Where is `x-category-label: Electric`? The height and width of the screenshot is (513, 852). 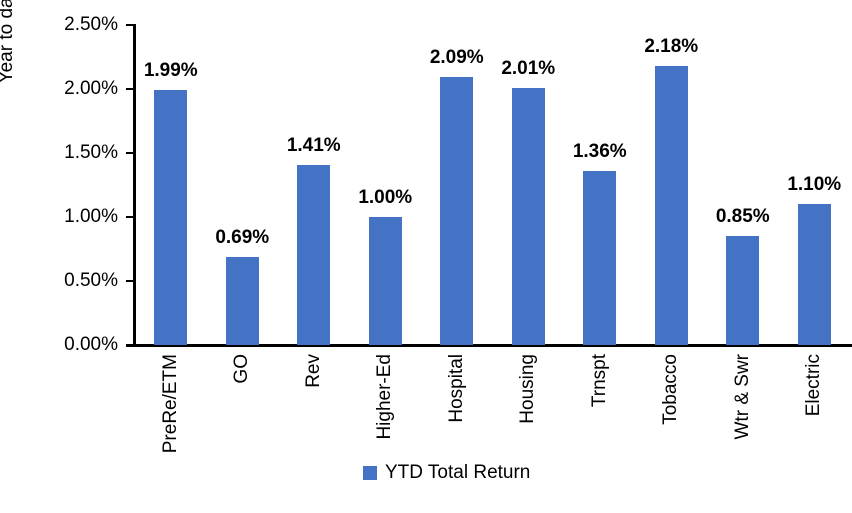 x-category-label: Electric is located at coordinates (814, 385).